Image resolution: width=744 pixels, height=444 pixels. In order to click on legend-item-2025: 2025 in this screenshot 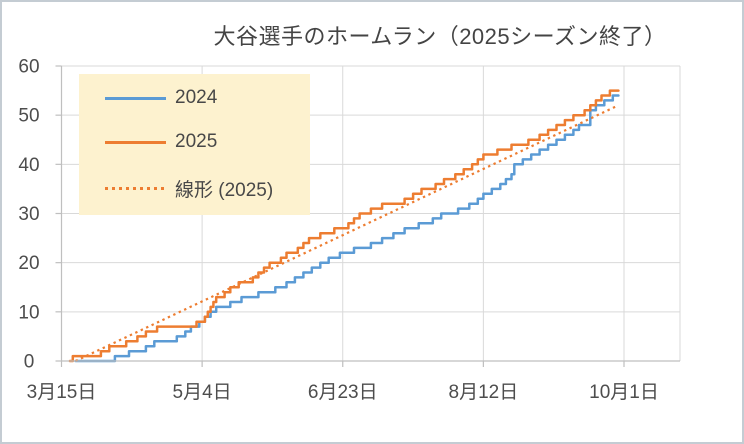, I will do `click(194, 142)`.